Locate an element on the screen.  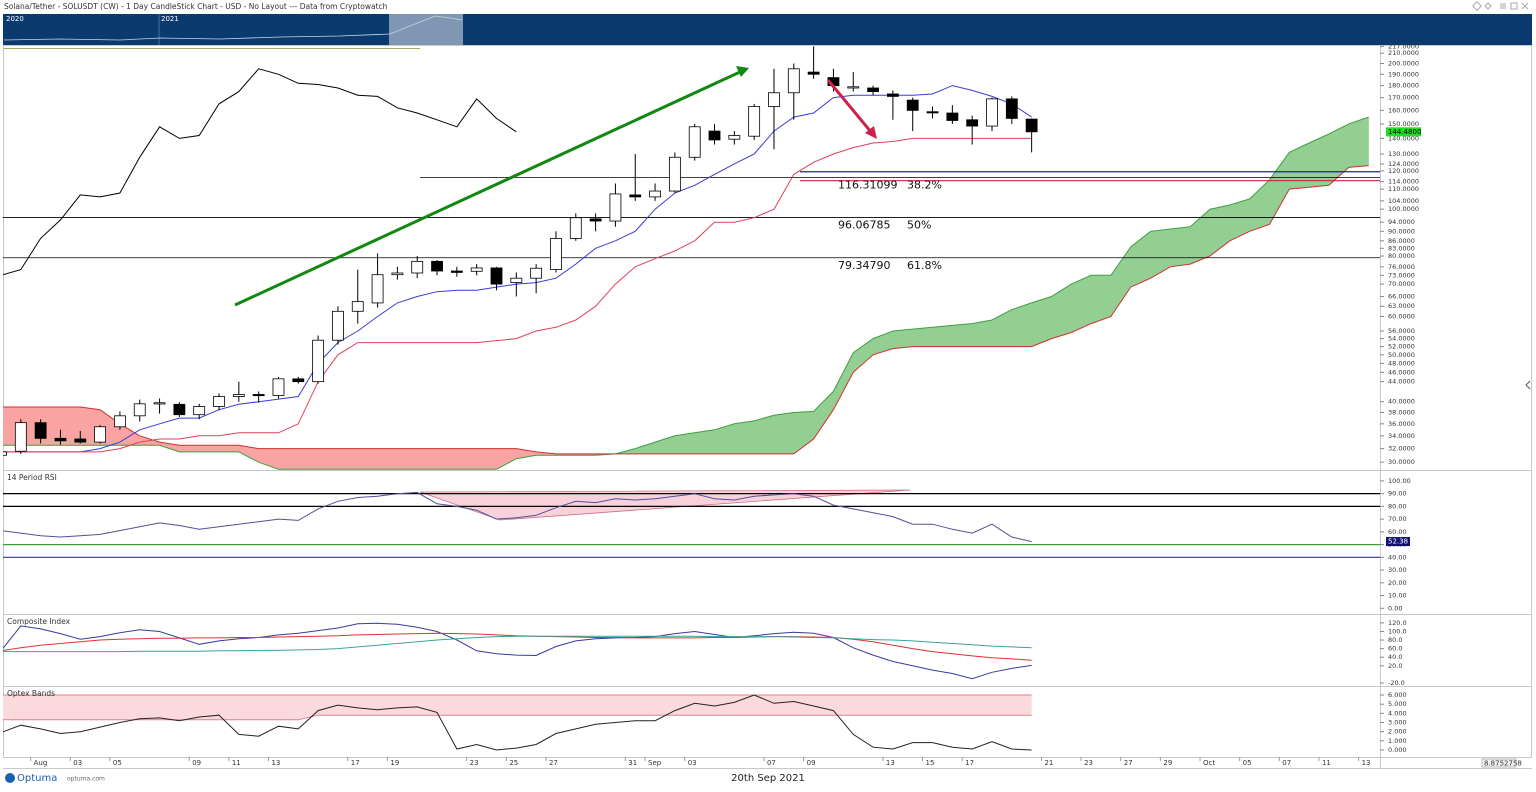
y-tick-label: 80.0000 is located at coordinates (1401, 256).